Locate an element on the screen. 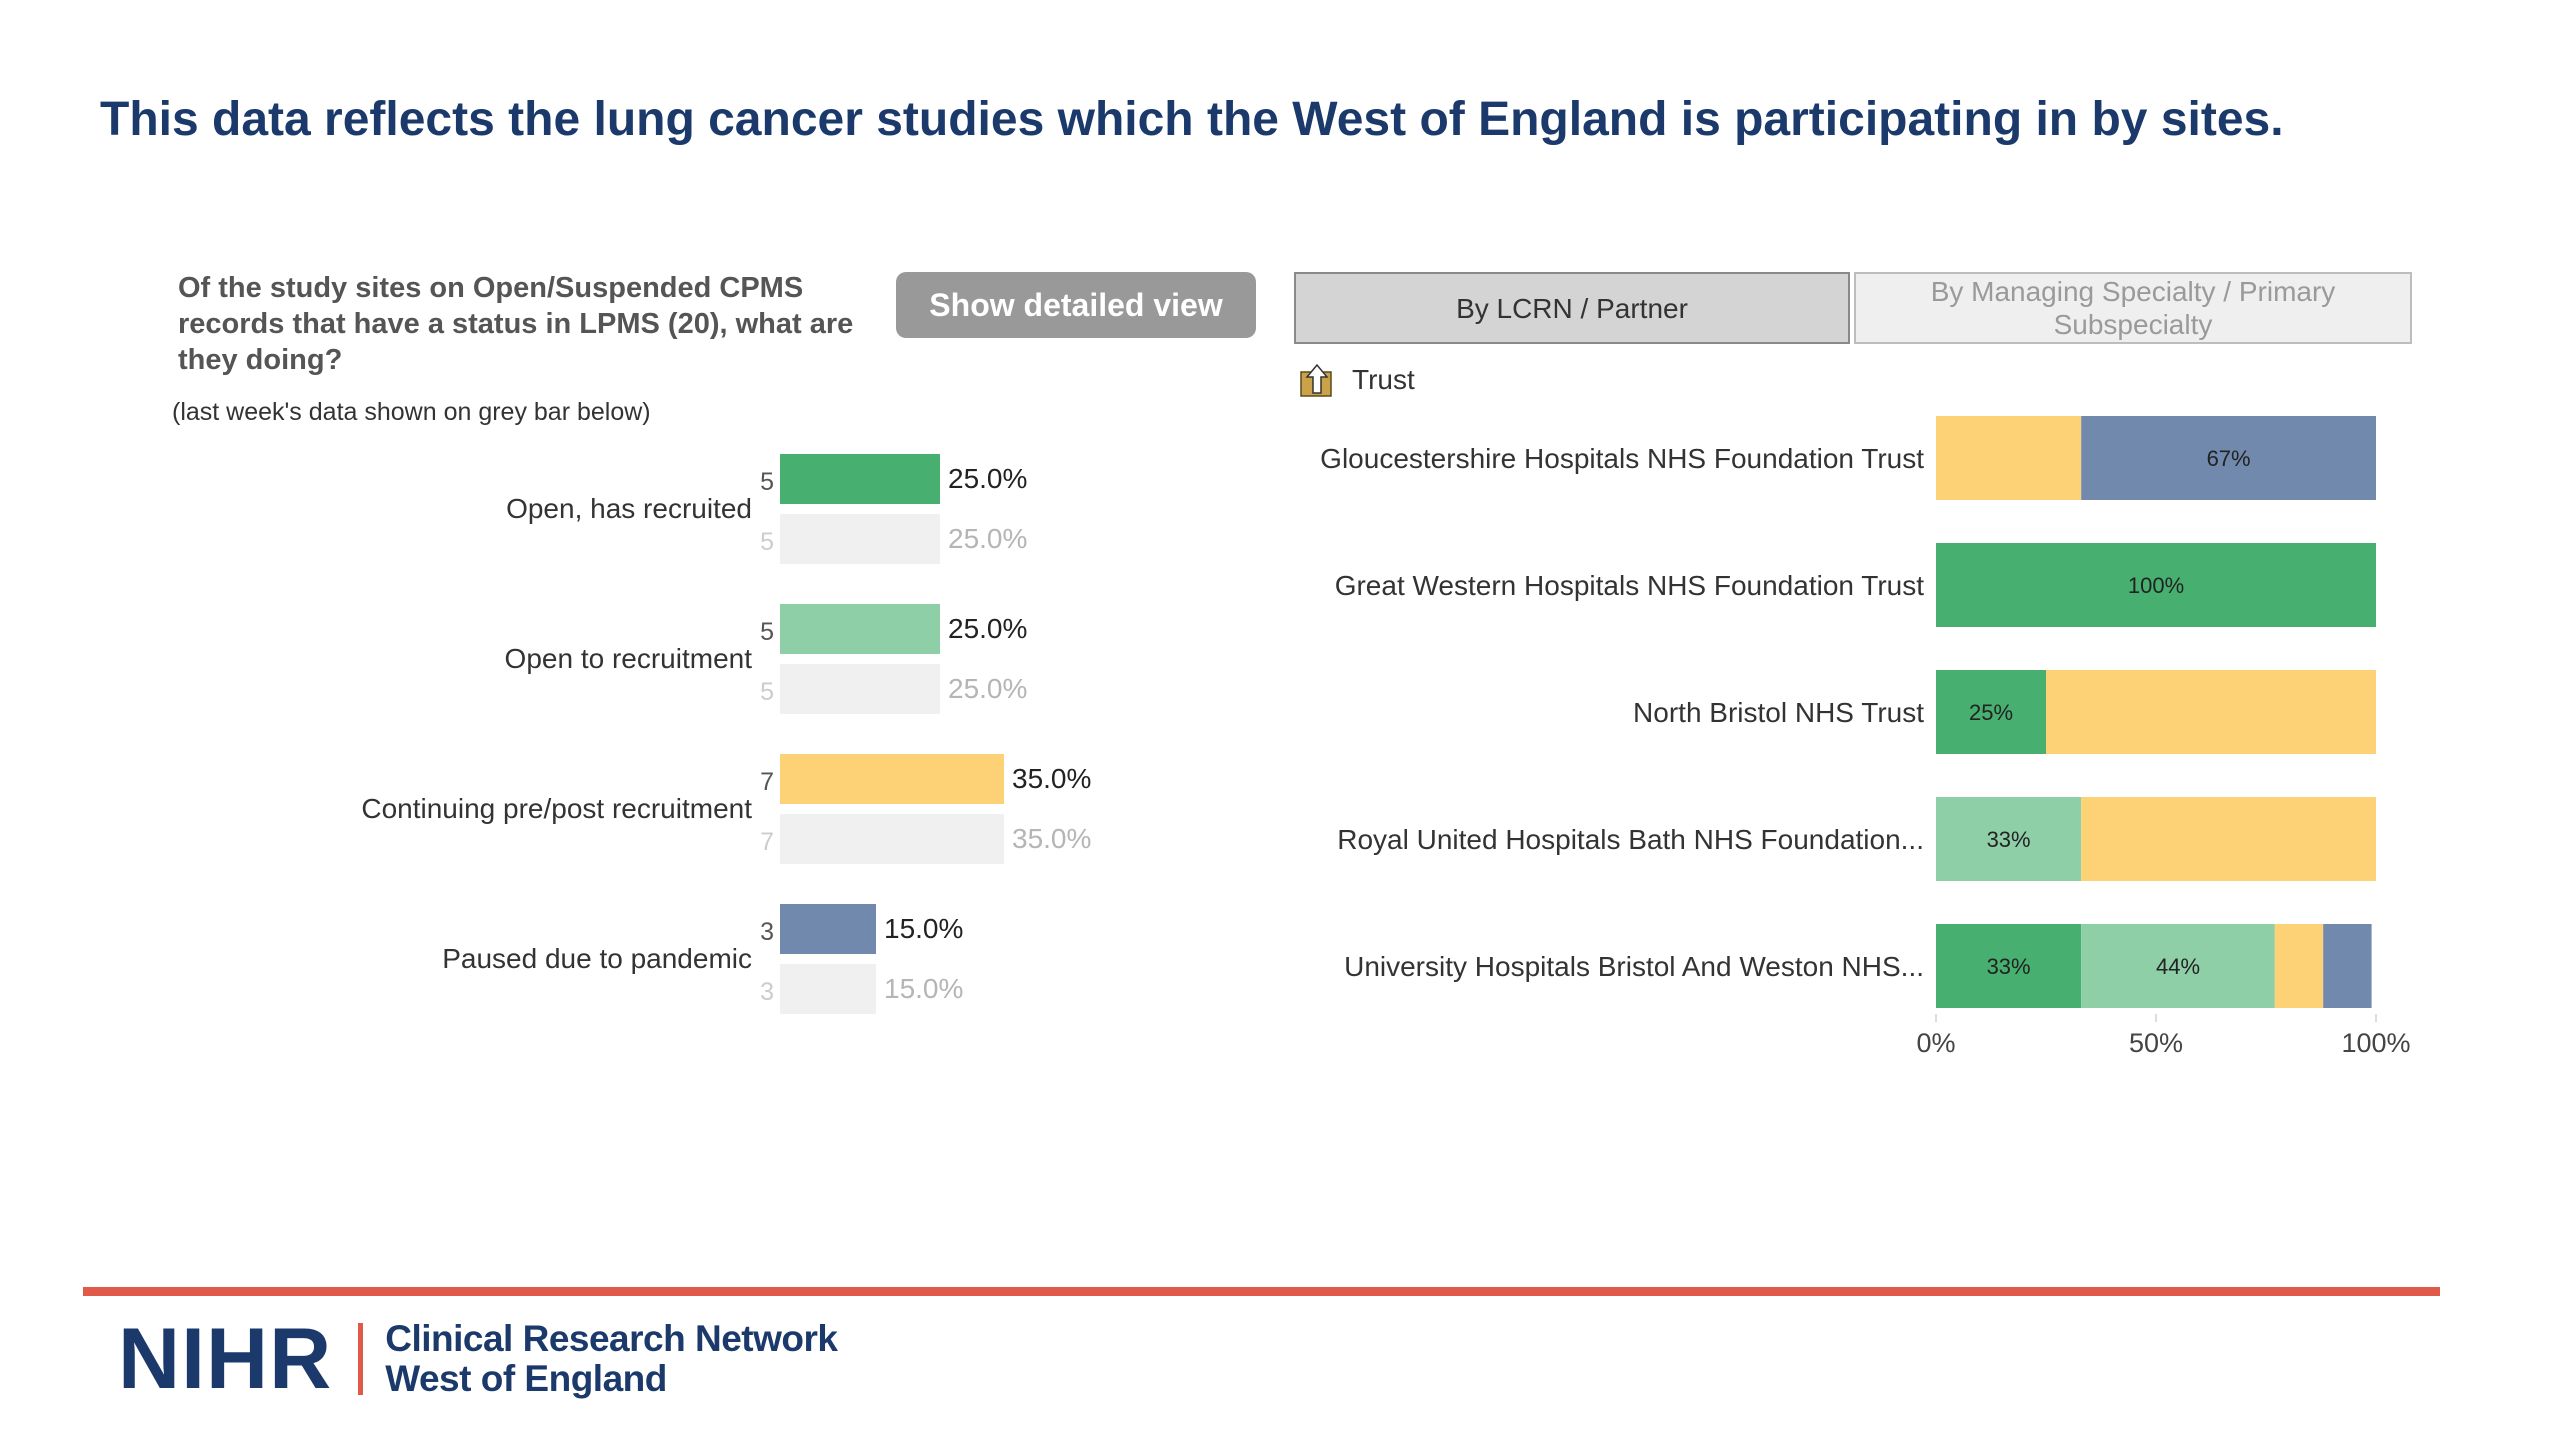 This screenshot has width=2560, height=1440. status-category-label: Paused due to pandemic is located at coordinates (597, 958).